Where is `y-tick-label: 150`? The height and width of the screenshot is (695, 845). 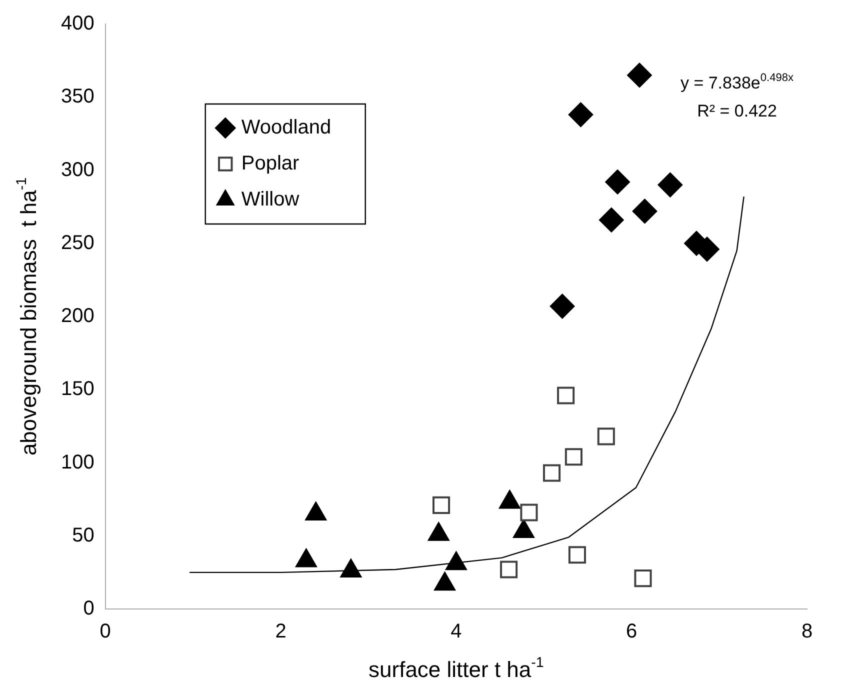 y-tick-label: 150 is located at coordinates (77, 389).